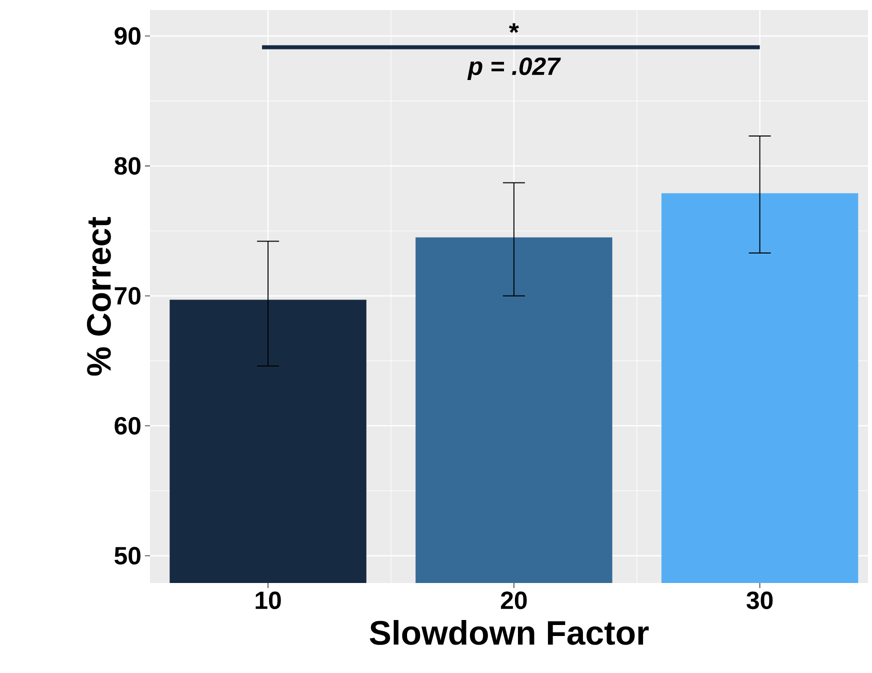  Describe the element at coordinates (514, 68) in the screenshot. I see `annotation: p = .027` at that location.